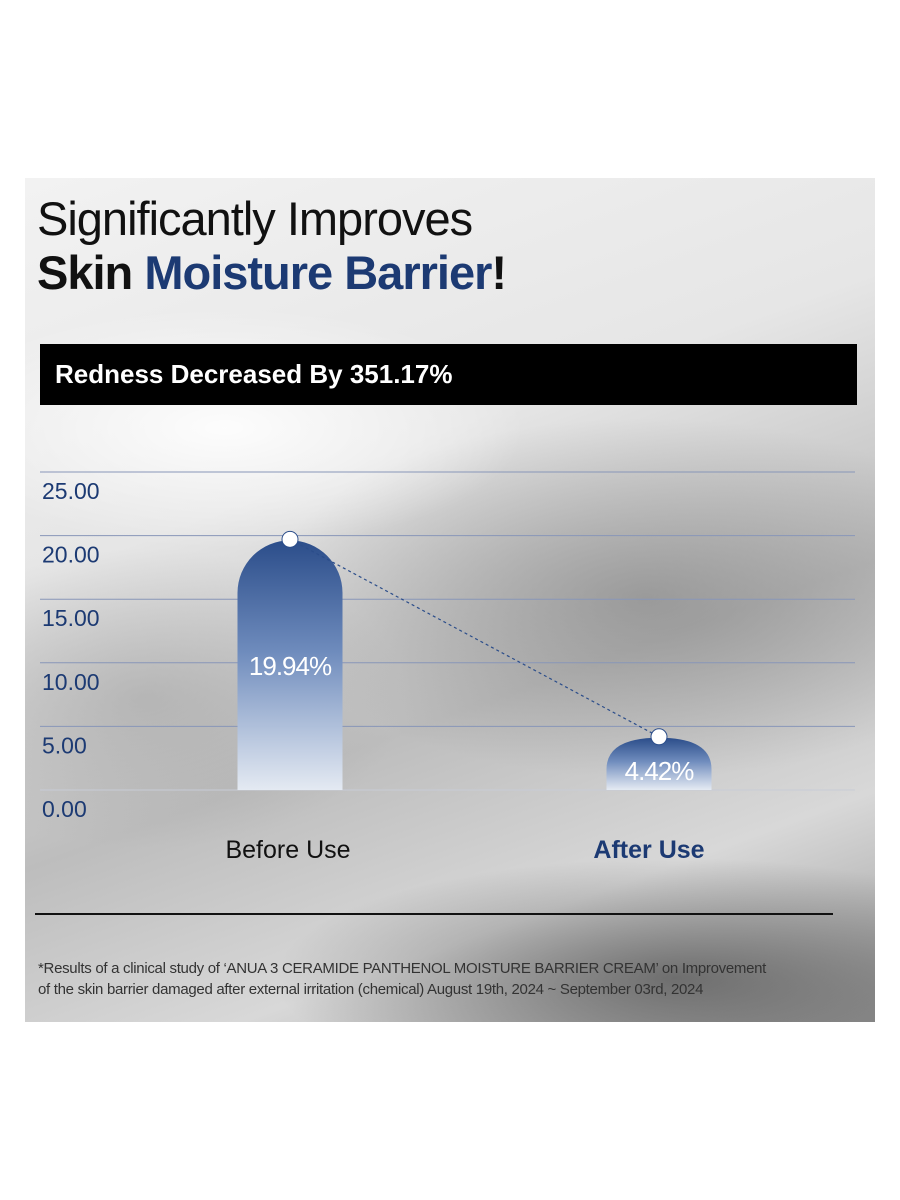  What do you see at coordinates (448, 374) in the screenshot?
I see `result-banner: Redness Decreased By 351.17%` at bounding box center [448, 374].